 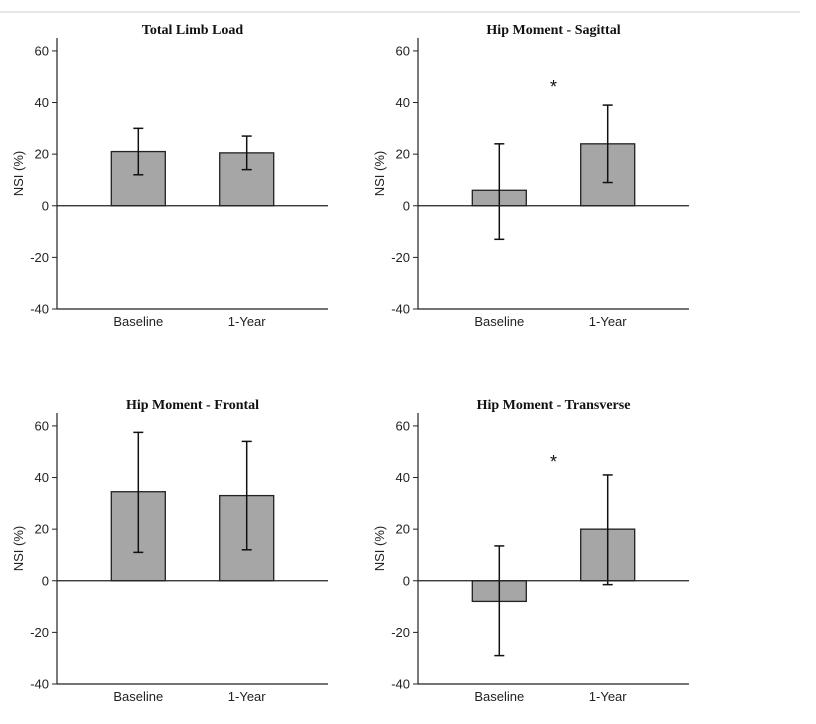 I want to click on chart-title: Hip Moment - Sagittal, so click(x=553, y=30).